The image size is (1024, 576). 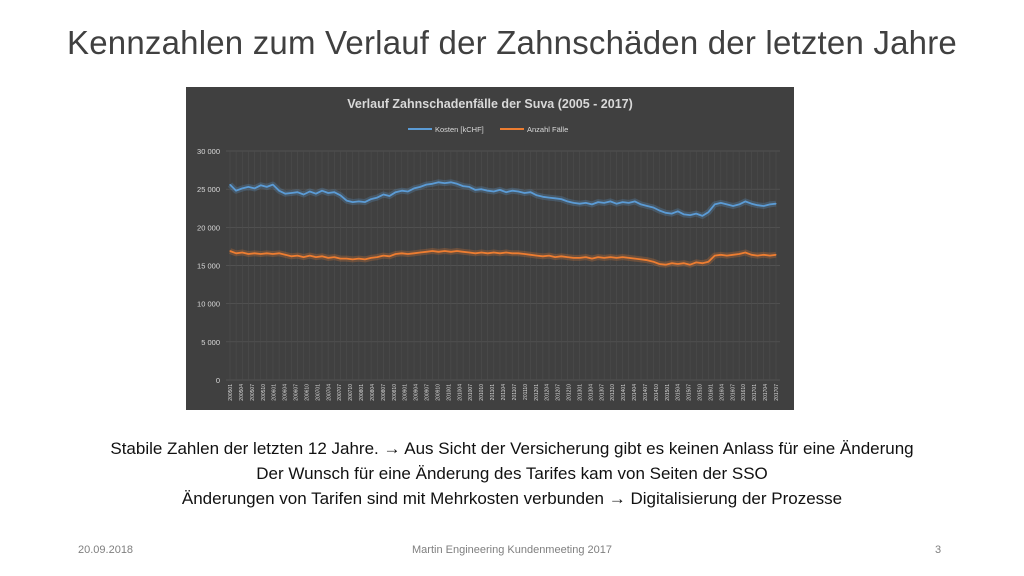 I want to click on x-tick-label: 201007, so click(x=471, y=392).